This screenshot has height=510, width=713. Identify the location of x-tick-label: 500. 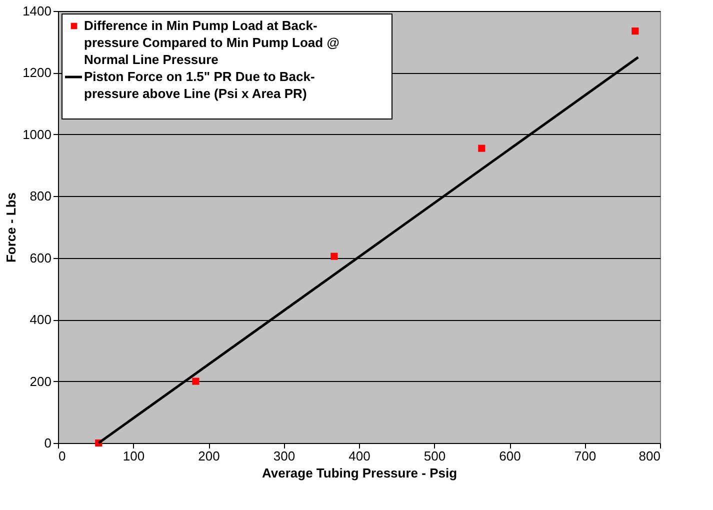
(435, 456).